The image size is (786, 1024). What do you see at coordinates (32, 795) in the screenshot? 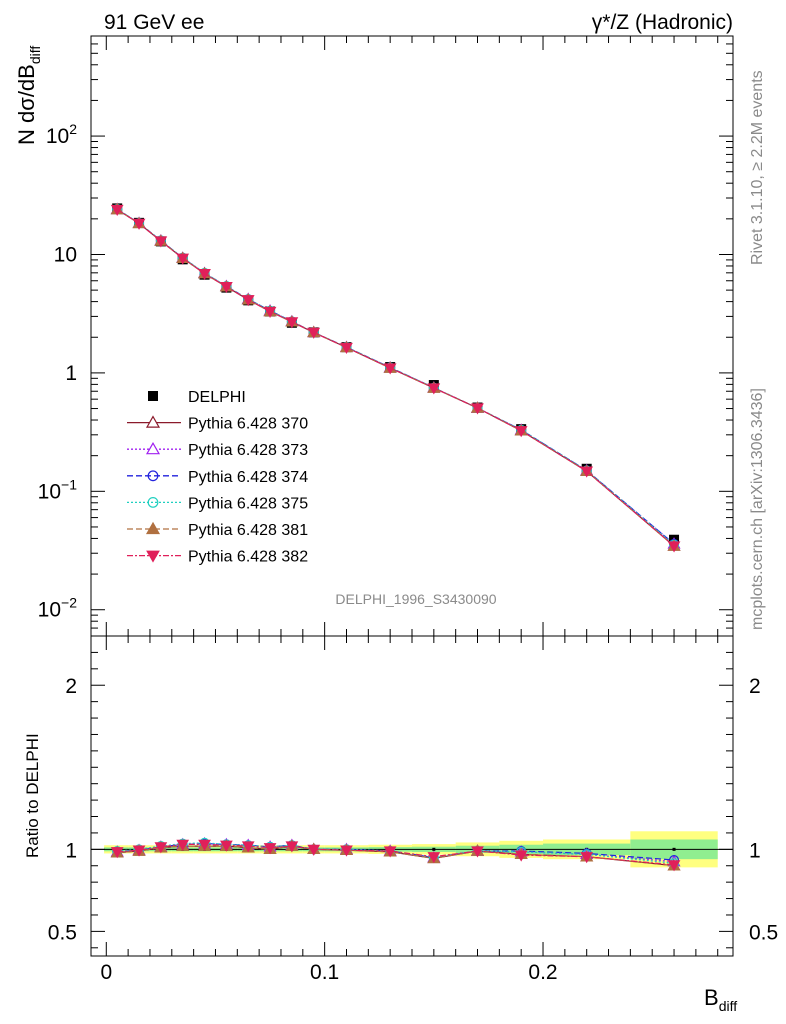
I see `ratio-y-axis-label: Ratio to DELPHI` at bounding box center [32, 795].